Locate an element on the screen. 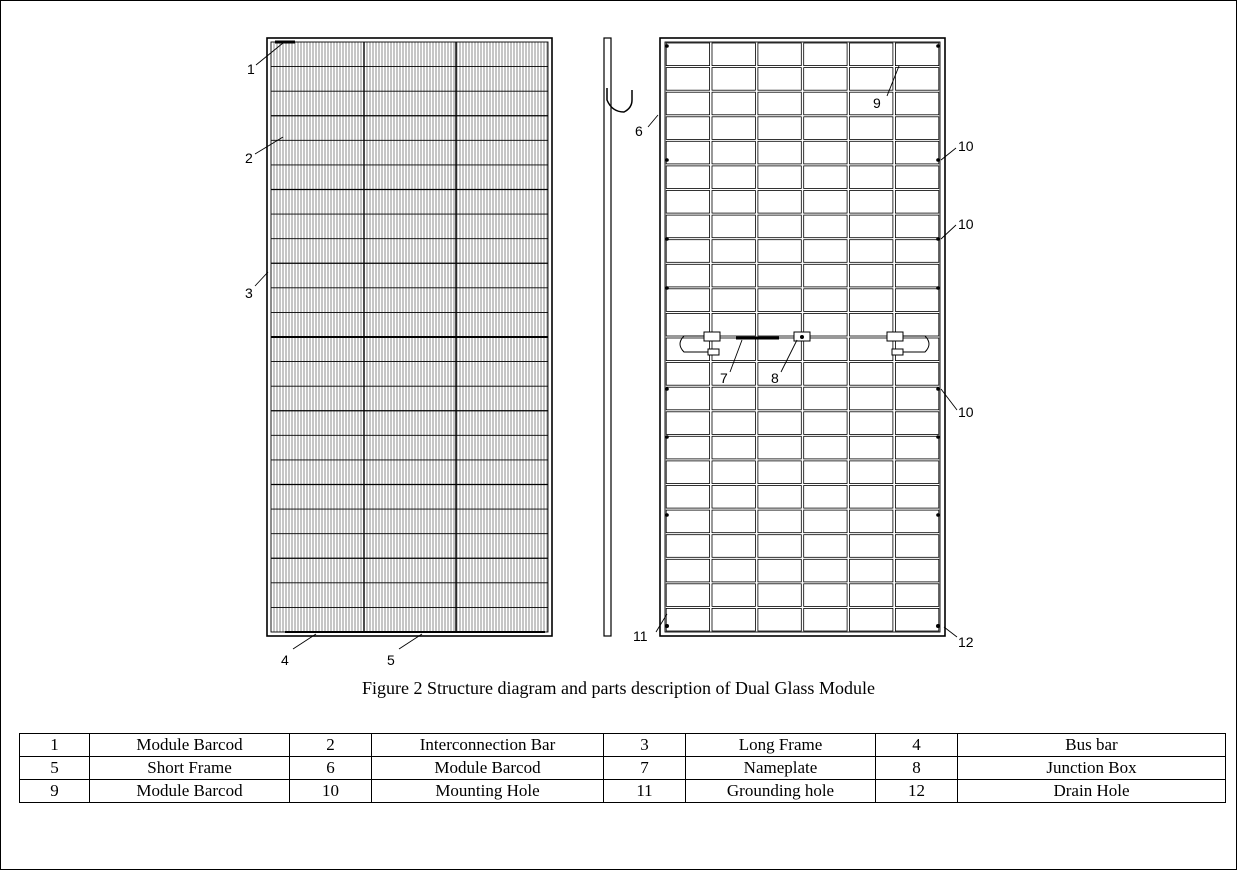  part-name-cell: Junction Box is located at coordinates (1091, 768).